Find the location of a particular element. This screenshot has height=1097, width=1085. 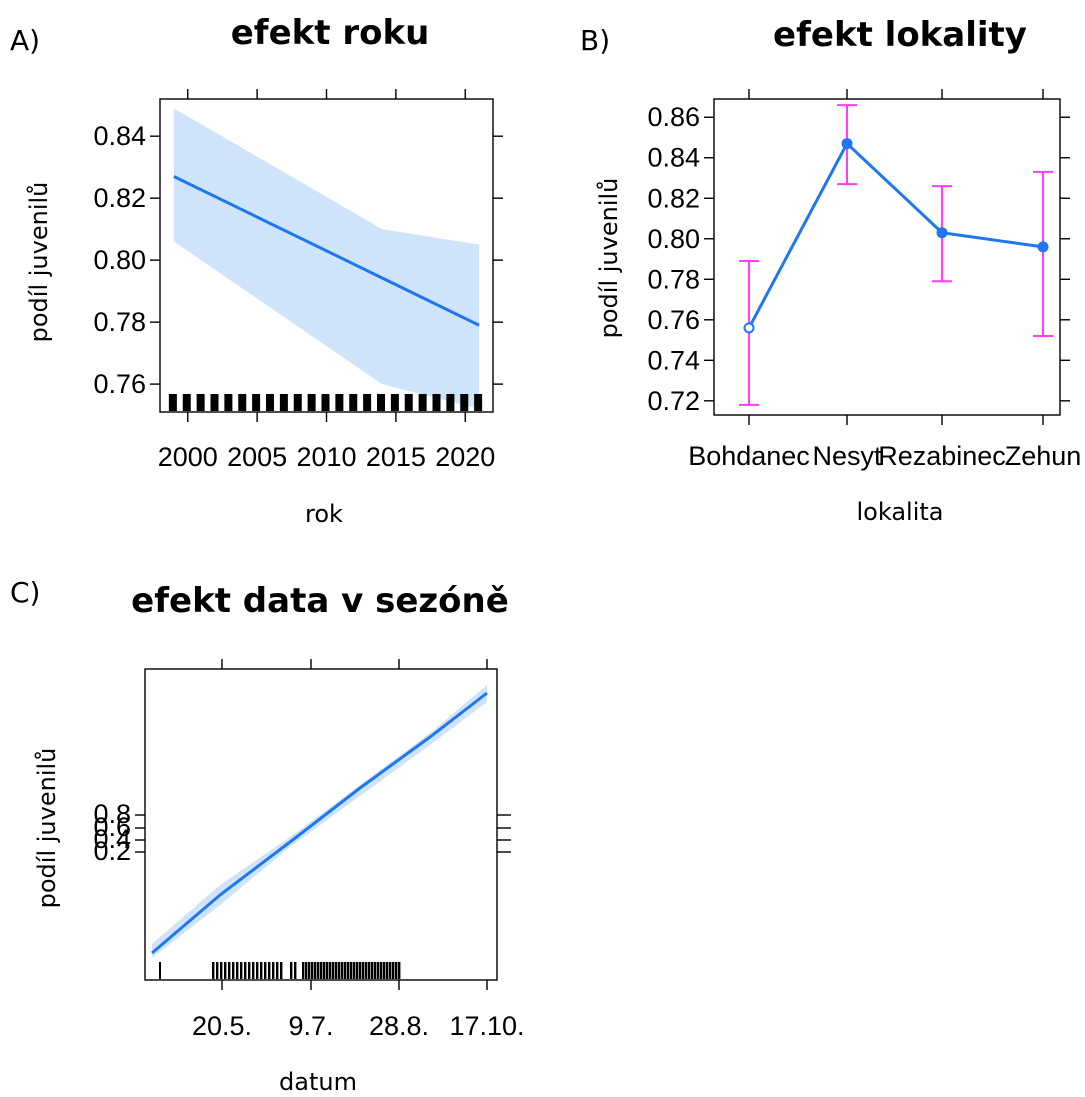

panel-a-y-ticks: 0.76 0.78 0.80 0.82 0.84 is located at coordinates (298, 260).